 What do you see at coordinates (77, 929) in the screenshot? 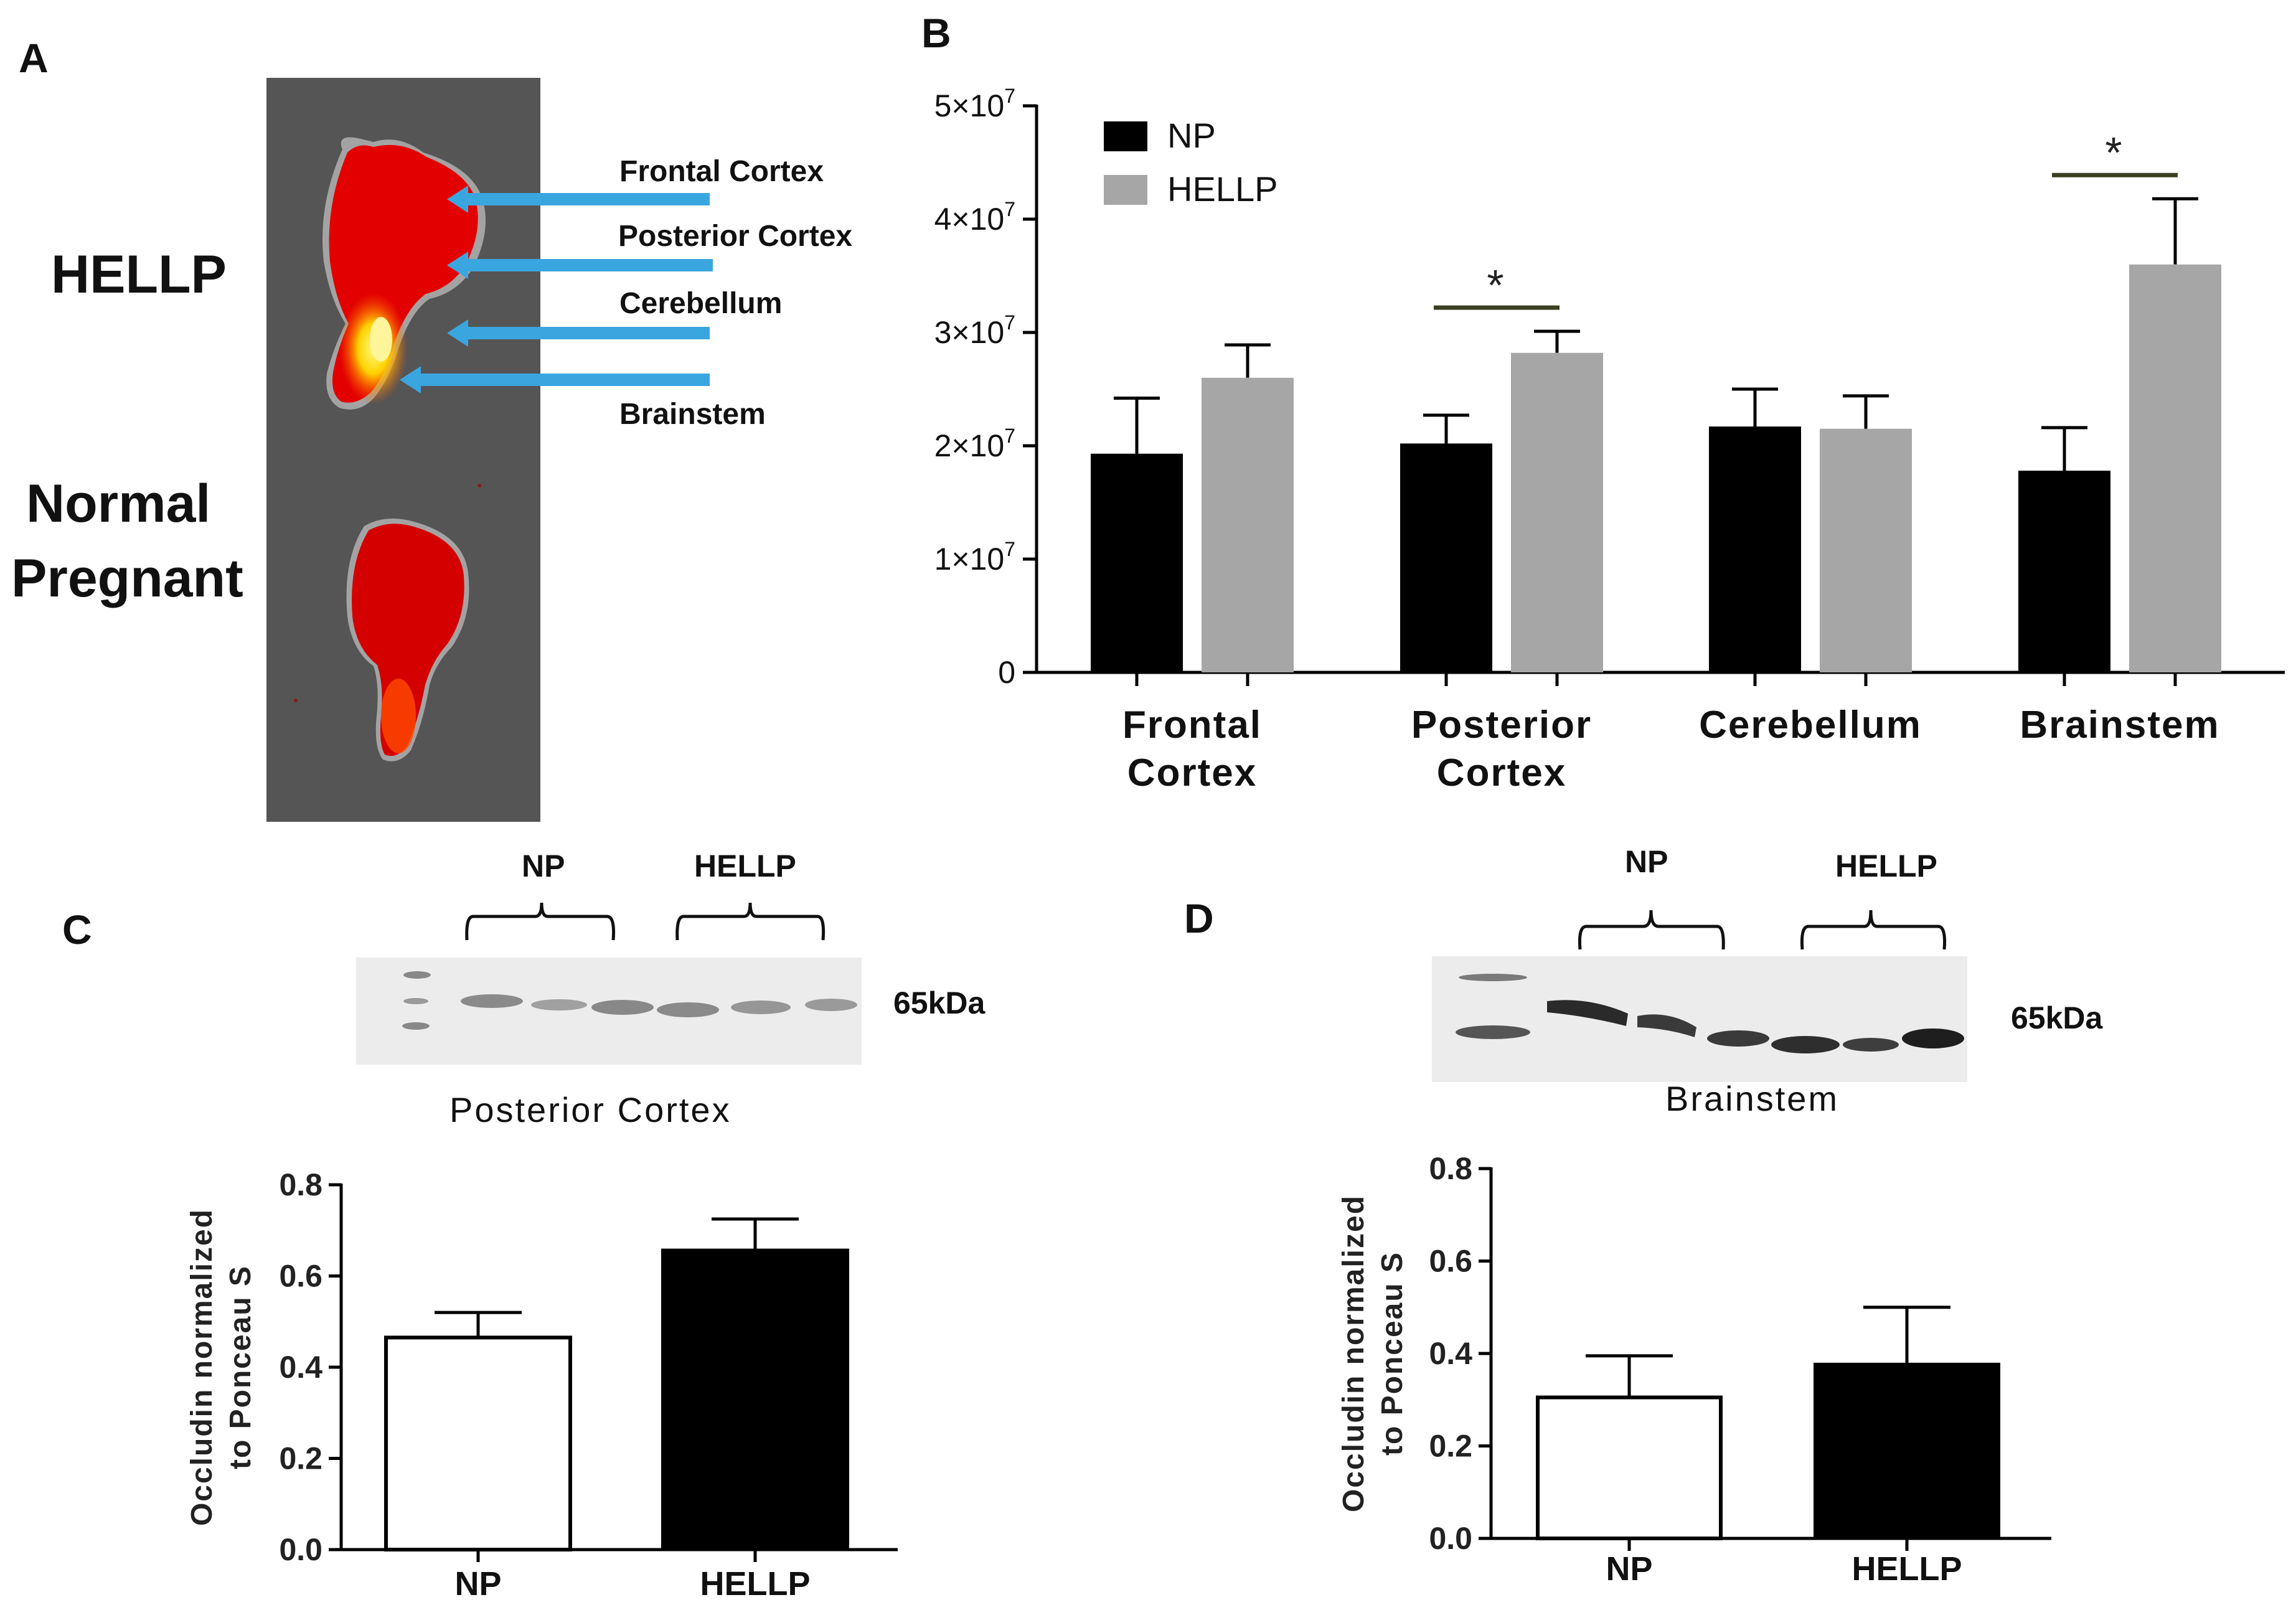
I see `panel-c-letter: C` at bounding box center [77, 929].